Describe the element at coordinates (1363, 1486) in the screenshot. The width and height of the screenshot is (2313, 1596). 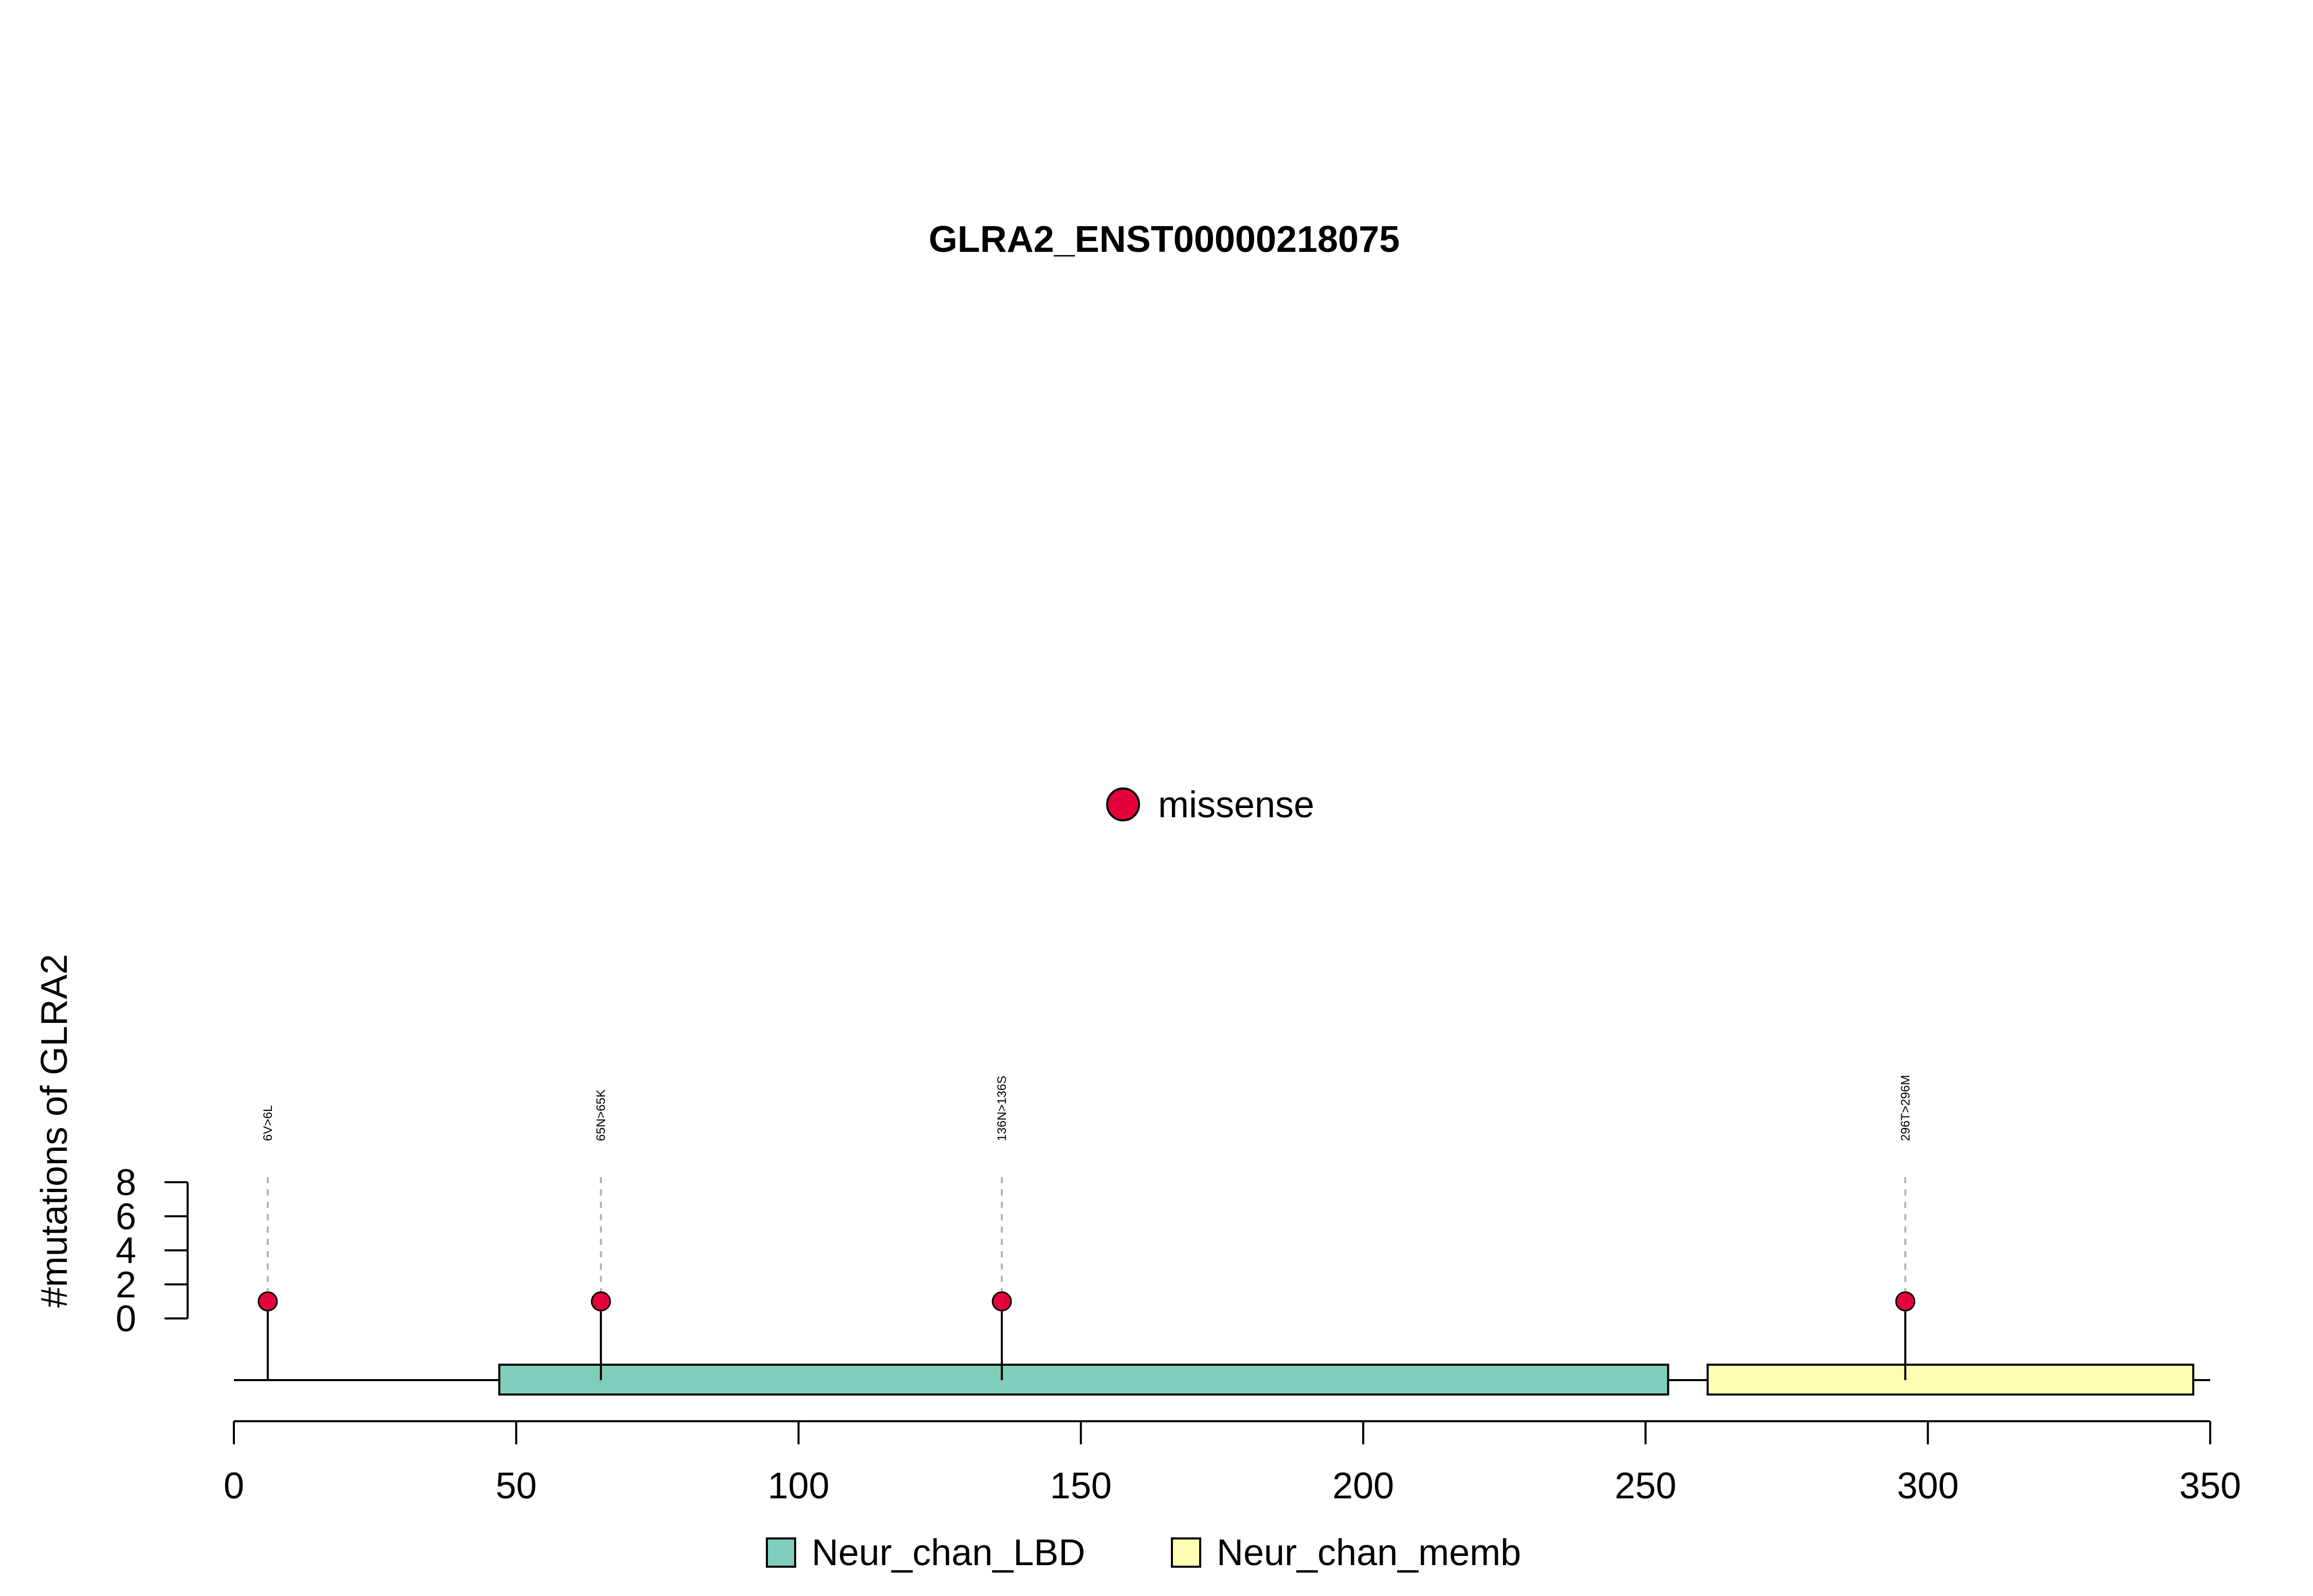
I see `x-tick-label: 200` at that location.